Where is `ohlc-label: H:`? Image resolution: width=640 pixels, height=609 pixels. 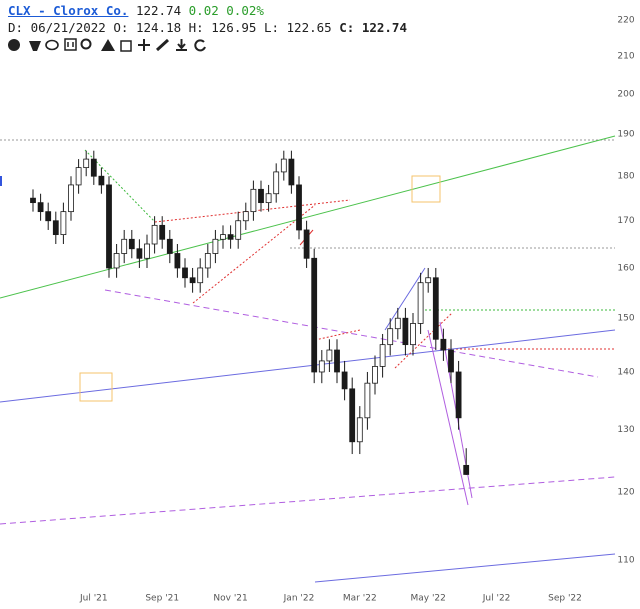 ohlc-label: H: is located at coordinates (196, 27).